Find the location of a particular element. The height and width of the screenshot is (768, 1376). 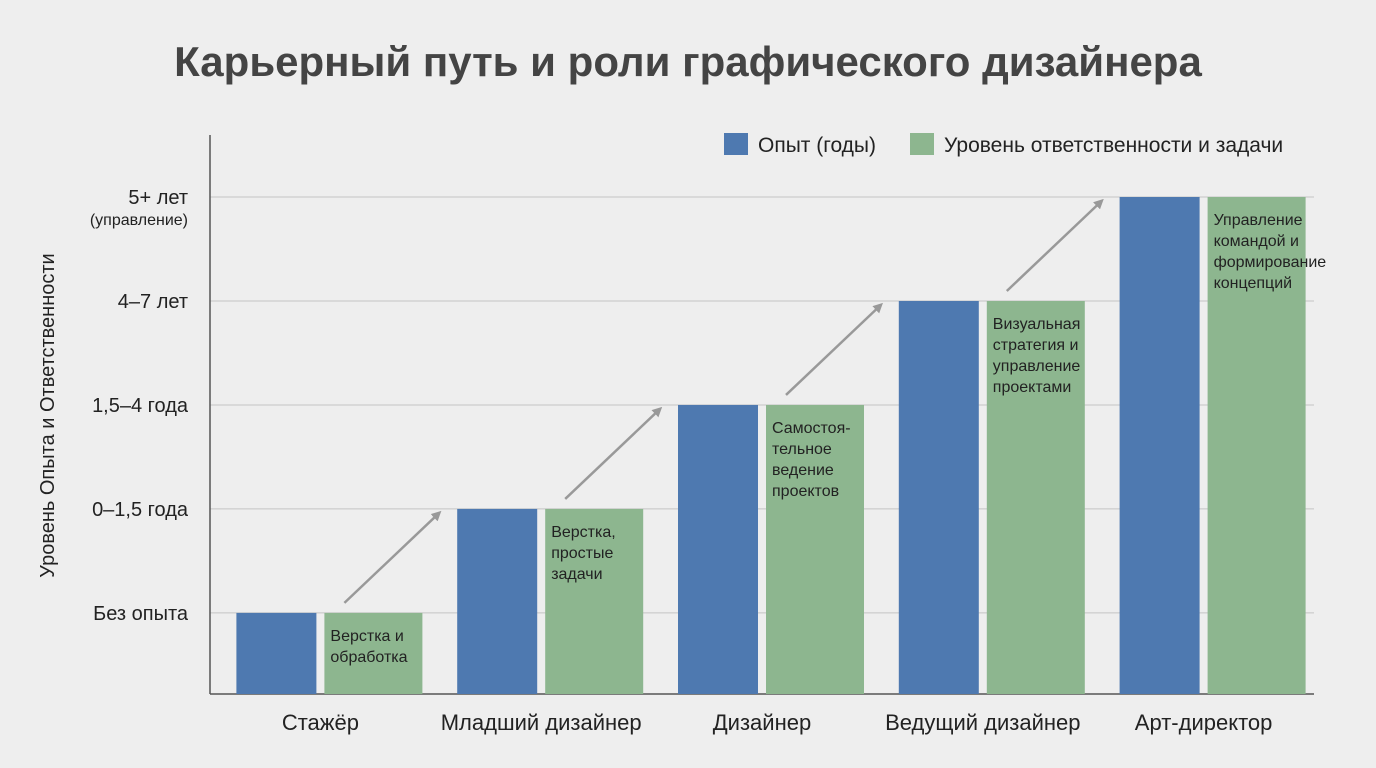

bar-label: Управление is located at coordinates (1258, 220).